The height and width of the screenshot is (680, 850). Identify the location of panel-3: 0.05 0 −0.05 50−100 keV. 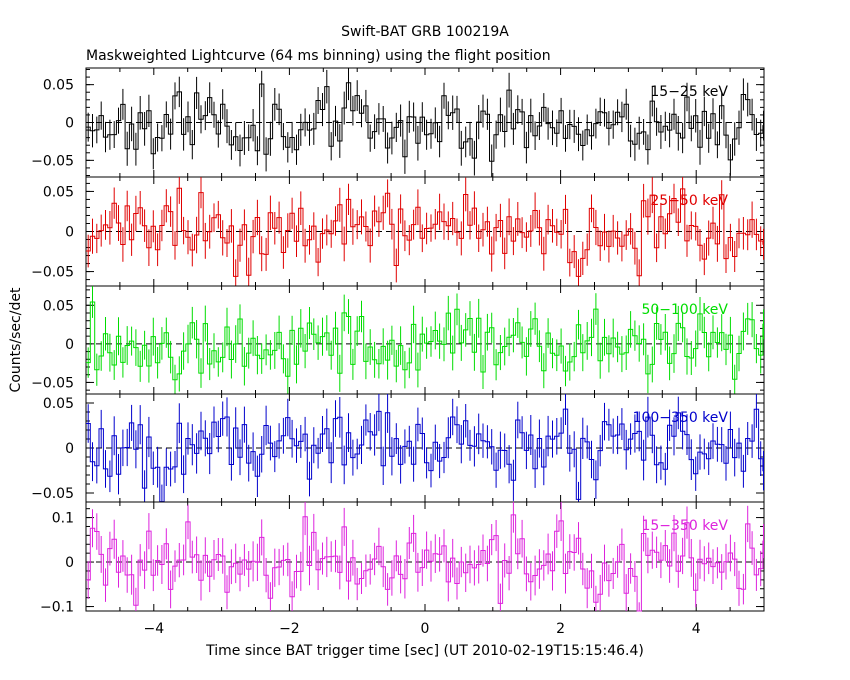
(398, 340).